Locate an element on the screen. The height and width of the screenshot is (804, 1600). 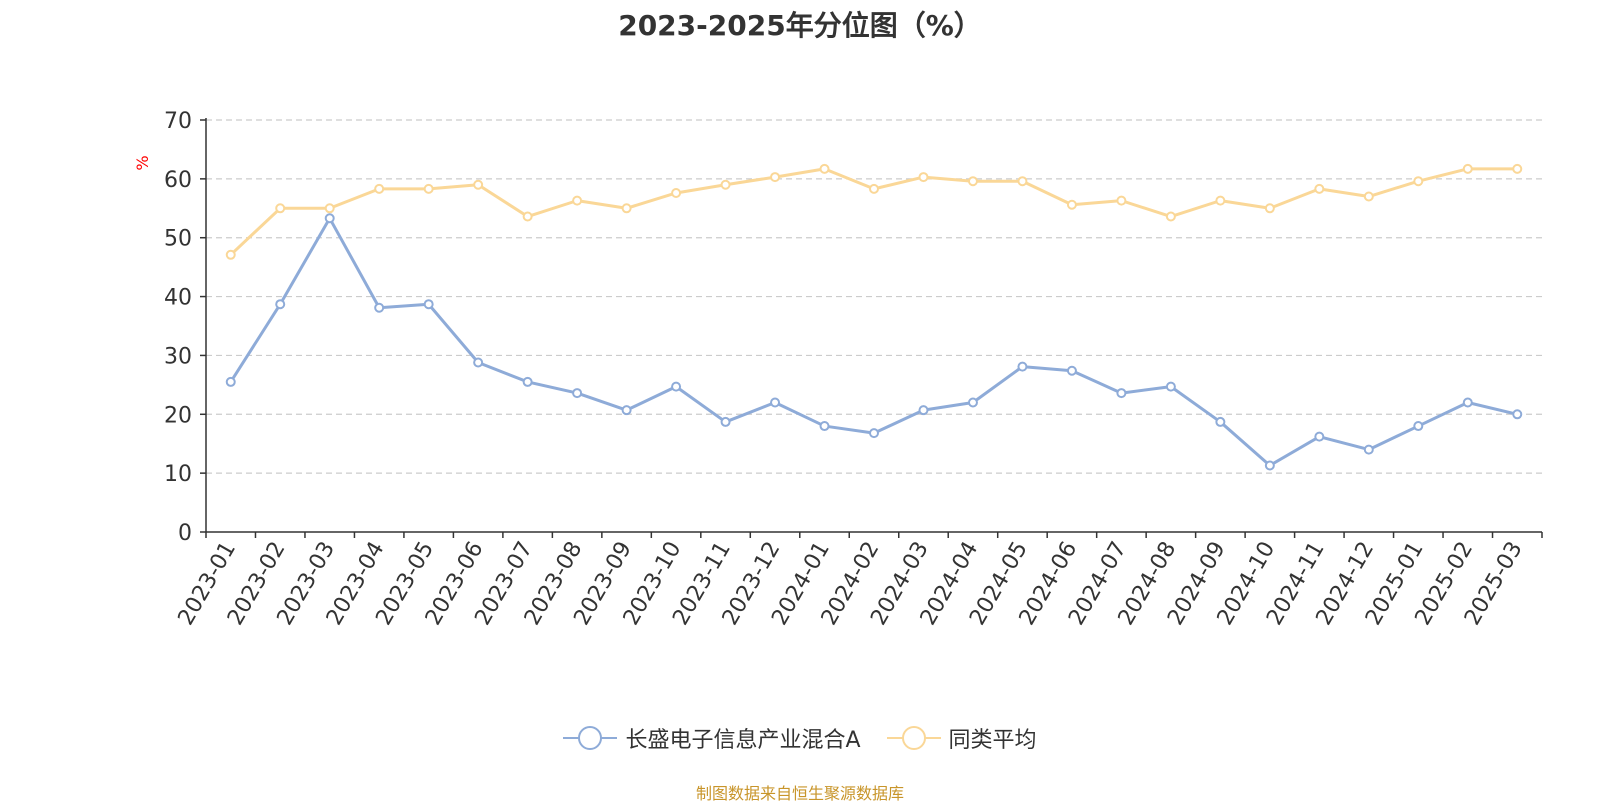
legend: 长盛电子信息产业混合A 同类平均 is located at coordinates (800, 738).